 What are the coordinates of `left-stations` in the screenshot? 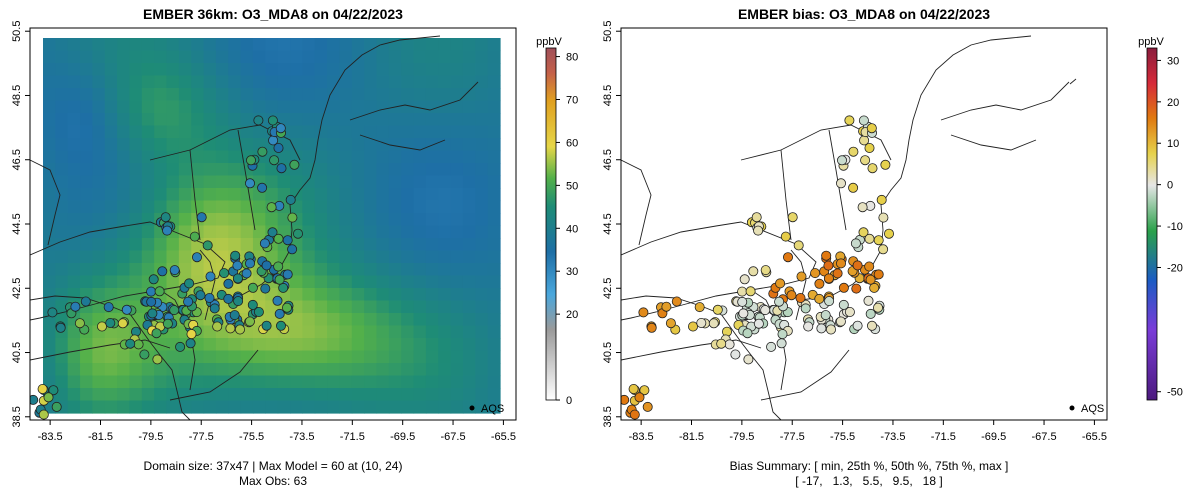 It's located at (166, 267).